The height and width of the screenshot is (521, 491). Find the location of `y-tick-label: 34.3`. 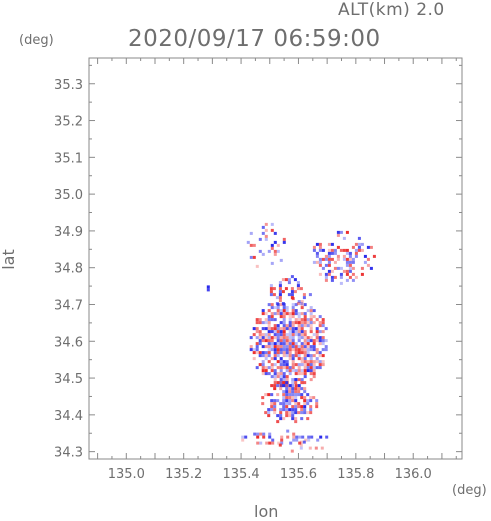

y-tick-label: 34.3 is located at coordinates (68, 453).